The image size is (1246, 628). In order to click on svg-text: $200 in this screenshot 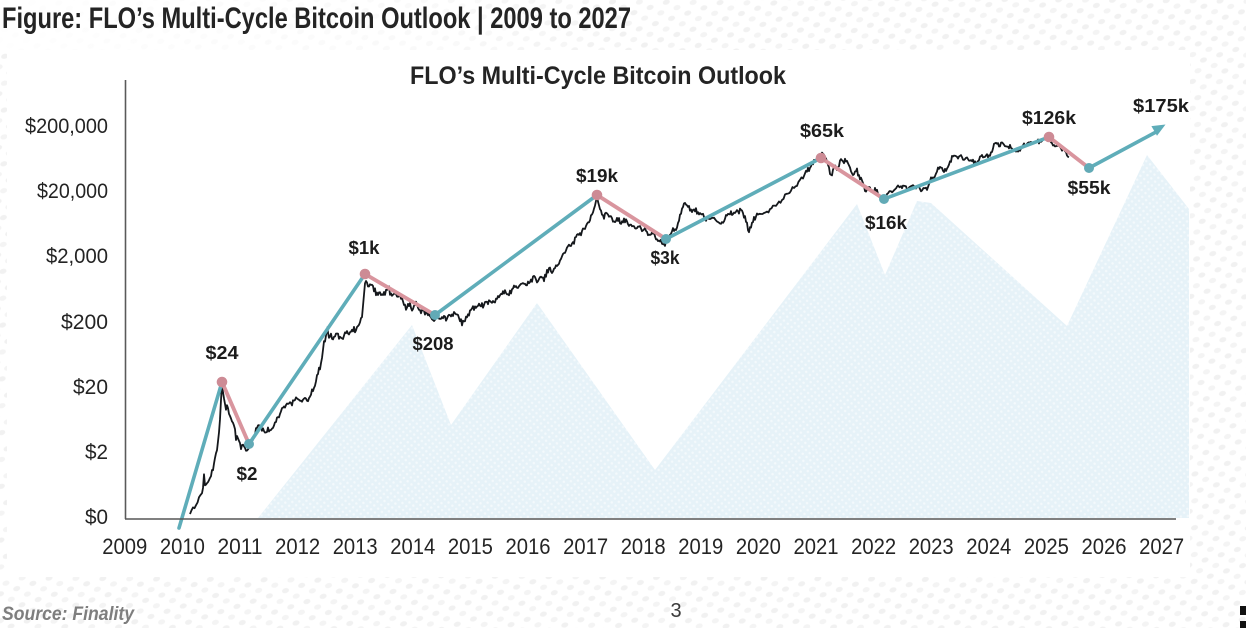, I will do `click(84, 322)`.